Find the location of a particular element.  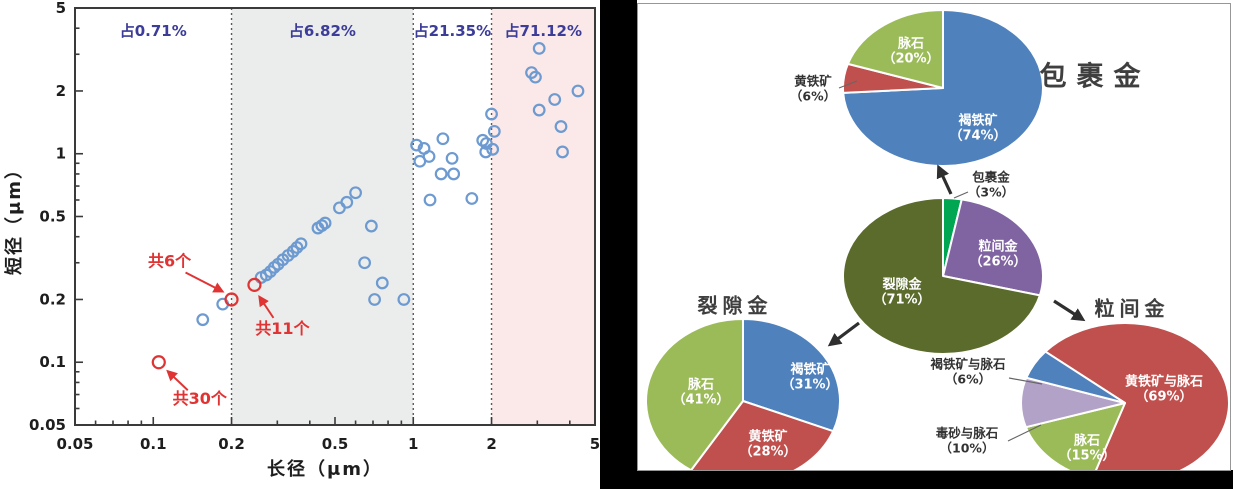

panel-divider-bar is located at coordinates (618, 244).